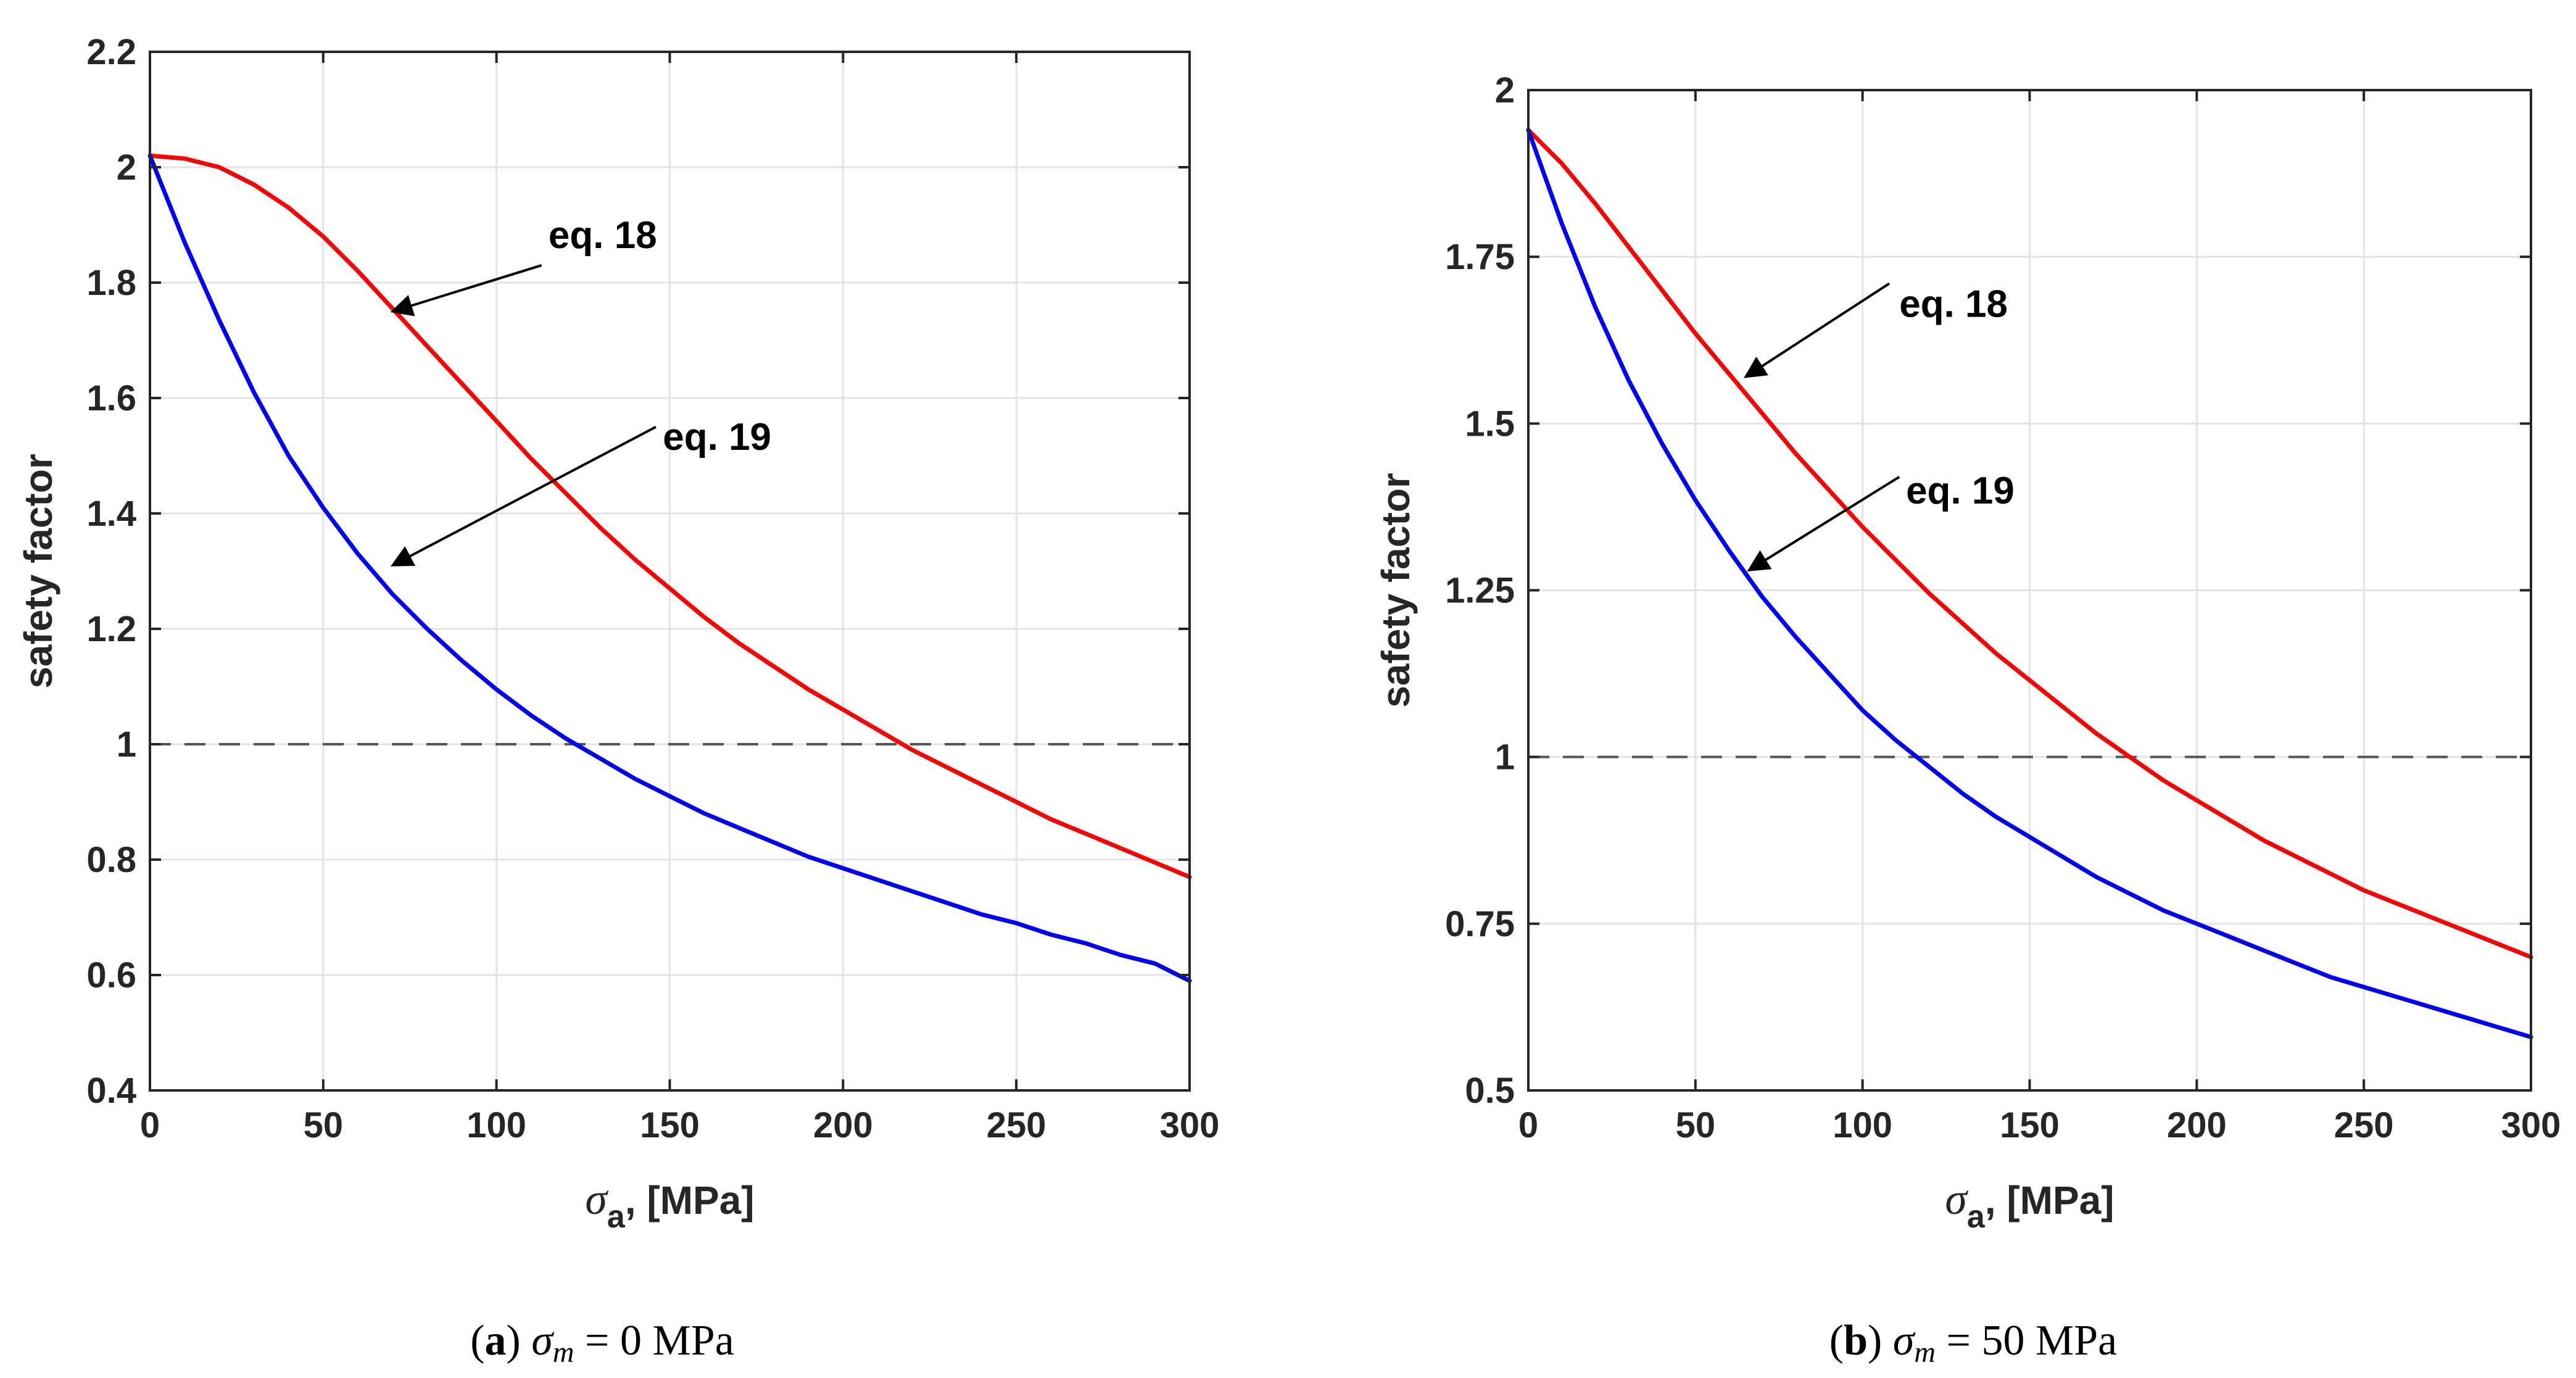 The width and height of the screenshot is (2576, 1378). What do you see at coordinates (2197, 1125) in the screenshot?
I see `panel-b-xtick-label: 200` at bounding box center [2197, 1125].